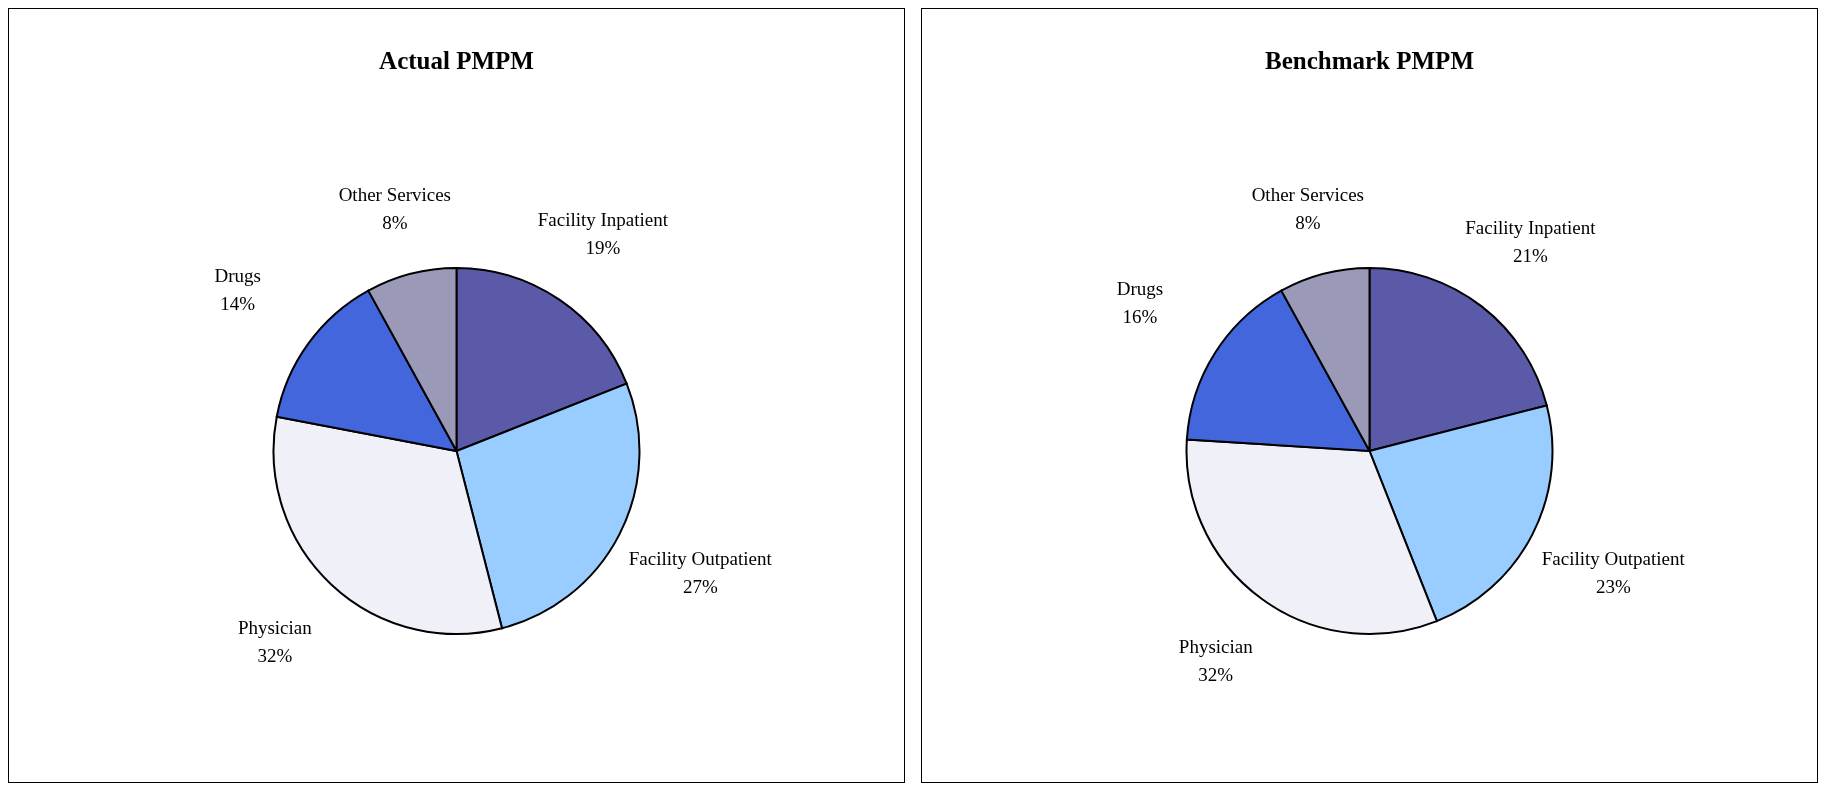  Describe the element at coordinates (700, 587) in the screenshot. I see `data-label: 27%` at that location.